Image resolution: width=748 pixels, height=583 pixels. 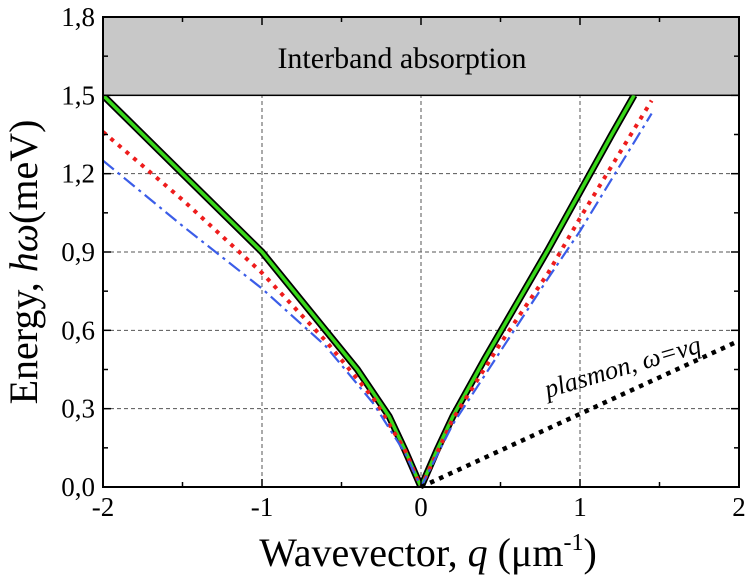 I want to click on x-axis-label: Wavevector, q (μm-1), so click(x=428, y=552).